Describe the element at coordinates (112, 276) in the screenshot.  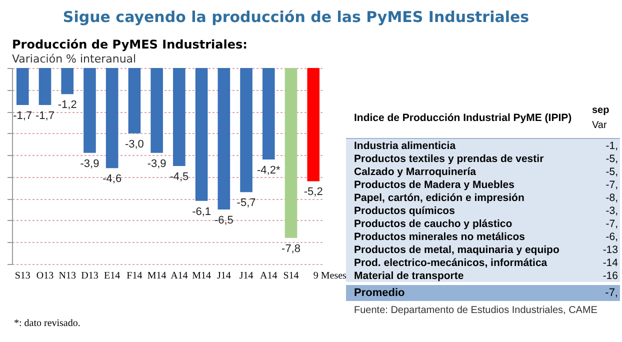
I see `x-tick-label: E14` at that location.